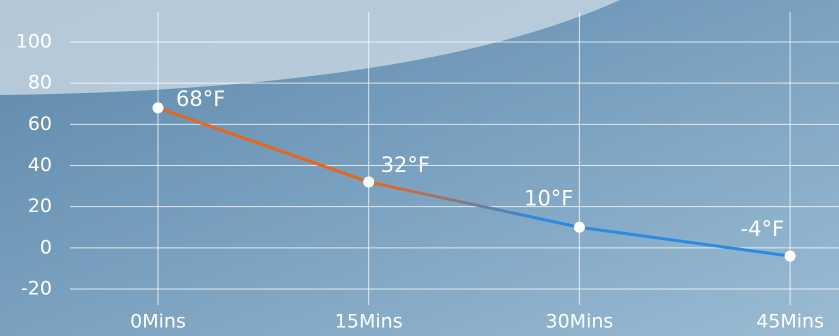 This screenshot has width=839, height=336. I want to click on y-tick-label: 80, so click(40, 83).